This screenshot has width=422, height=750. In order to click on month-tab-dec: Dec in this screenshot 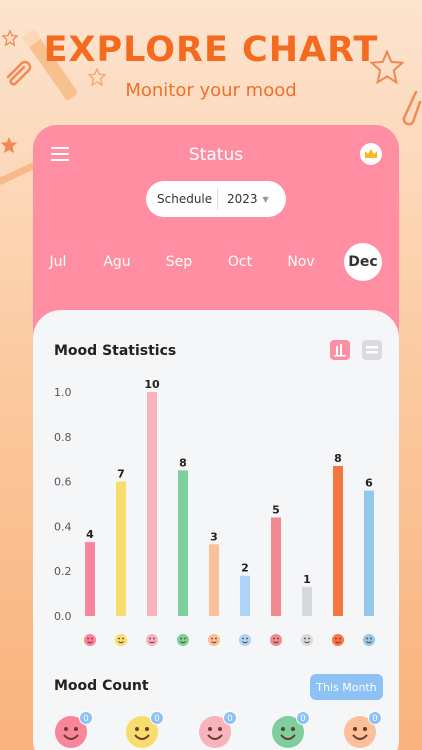, I will do `click(363, 262)`.